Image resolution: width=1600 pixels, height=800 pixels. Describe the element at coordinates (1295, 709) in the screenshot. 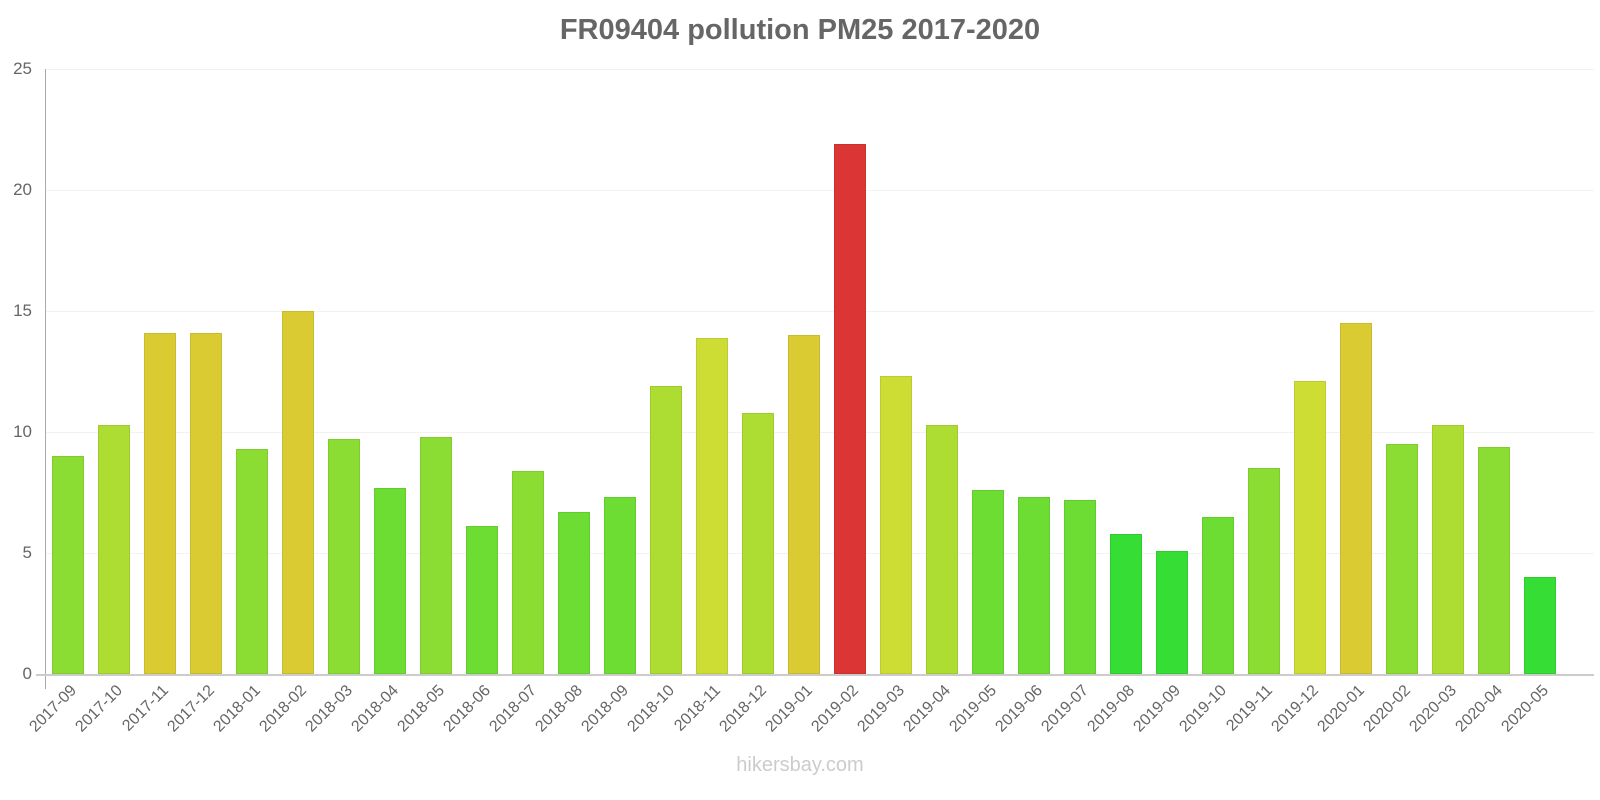

I see `x-tick-label: 2019-12` at that location.